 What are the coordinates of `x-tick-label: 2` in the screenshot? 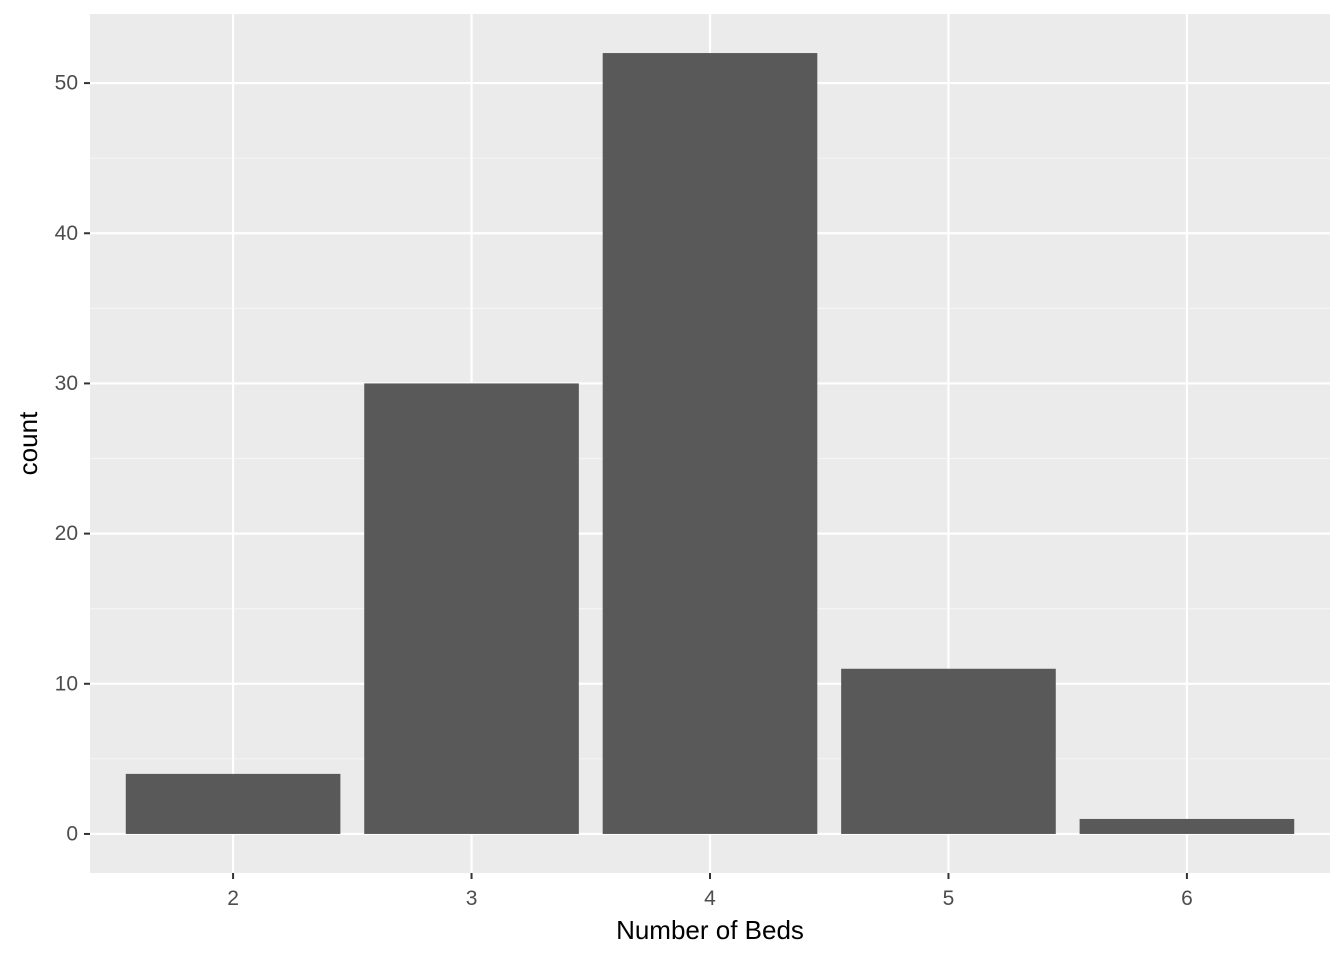 It's located at (233, 898).